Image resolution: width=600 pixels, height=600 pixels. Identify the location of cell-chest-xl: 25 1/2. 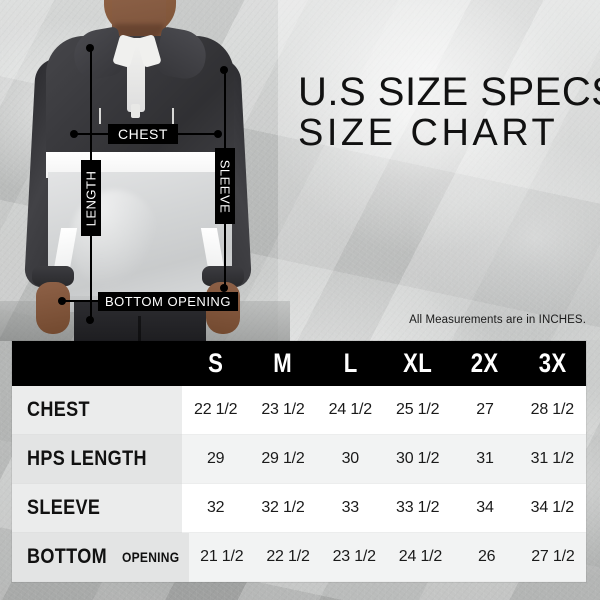
(417, 410).